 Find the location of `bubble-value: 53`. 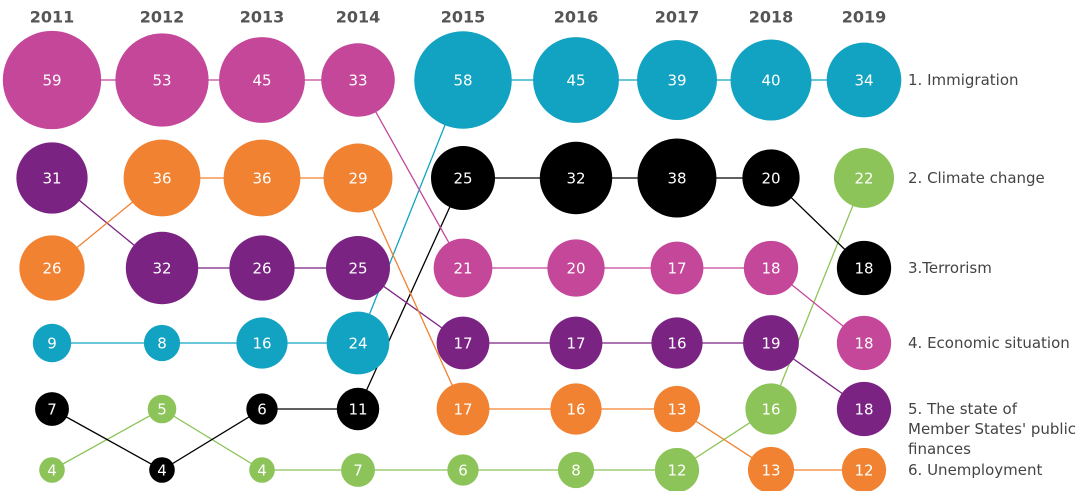

bubble-value: 53 is located at coordinates (161, 81).